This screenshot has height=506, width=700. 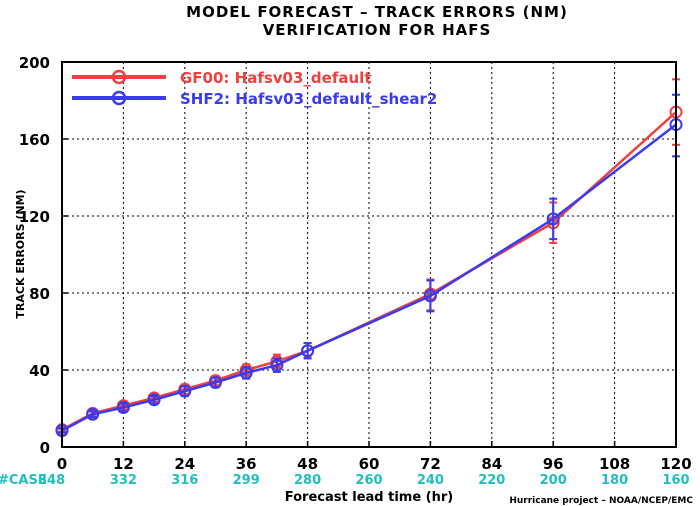 I want to click on legend-entry: GF00: Hafsv03_default, so click(x=275, y=78).